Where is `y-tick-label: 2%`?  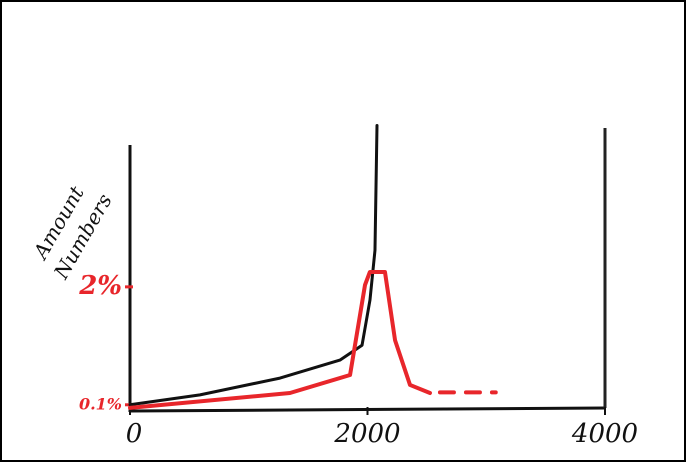
y-tick-label: 2% is located at coordinates (100, 286).